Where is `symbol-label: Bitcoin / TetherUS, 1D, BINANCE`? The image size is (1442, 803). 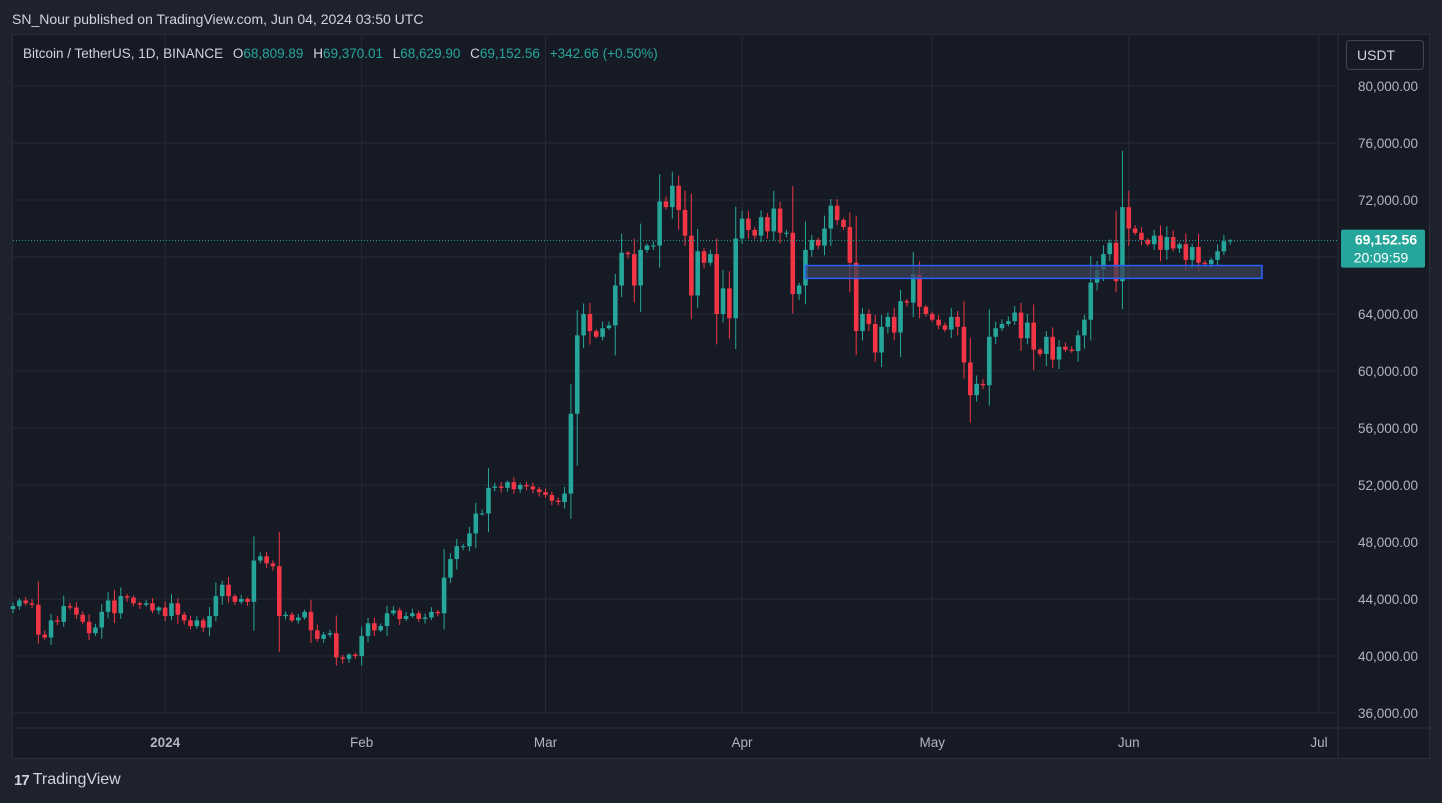
symbol-label: Bitcoin / TetherUS, 1D, BINANCE is located at coordinates (123, 53).